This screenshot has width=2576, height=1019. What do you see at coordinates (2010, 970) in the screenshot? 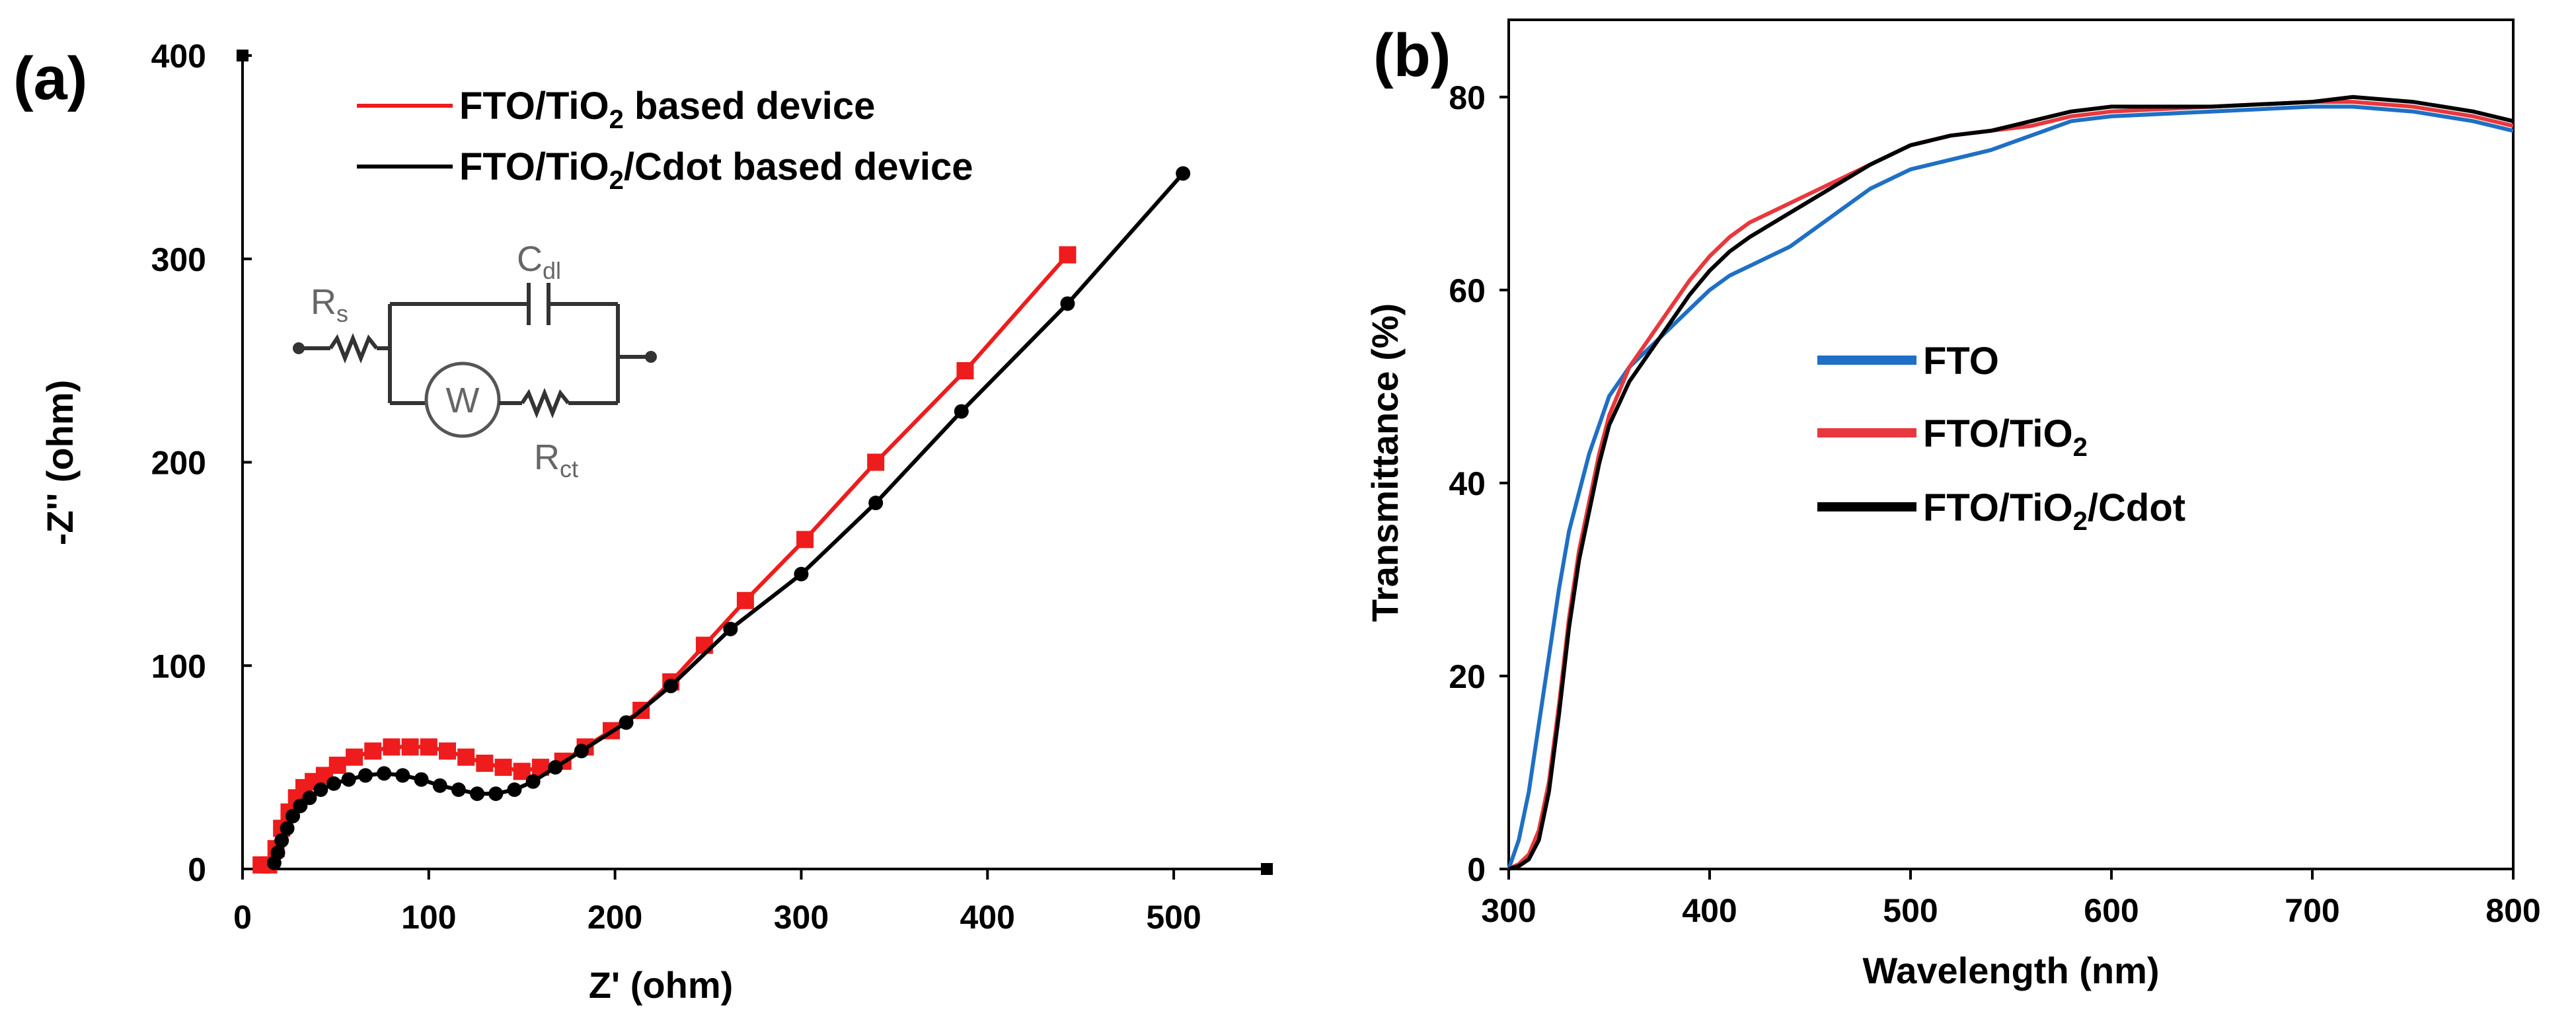
I see `panel-b-x-axis-label: Wavelength (nm)` at bounding box center [2010, 970].